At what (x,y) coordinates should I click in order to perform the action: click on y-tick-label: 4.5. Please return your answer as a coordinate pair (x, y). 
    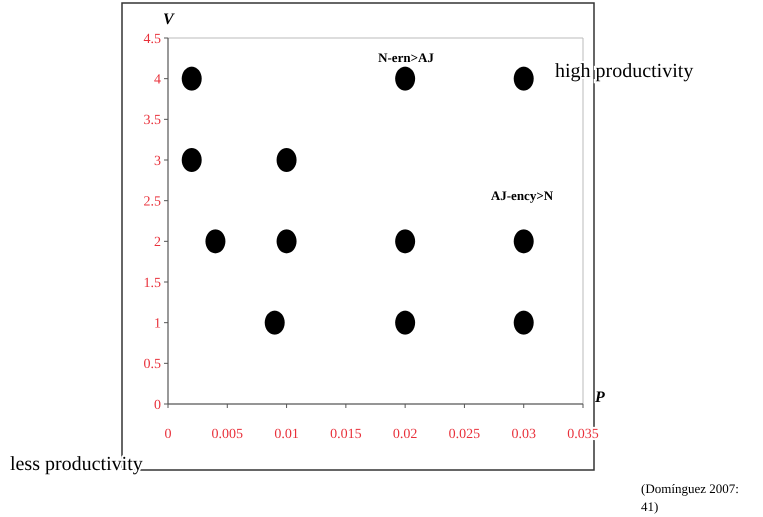
    Looking at the image, I should click on (152, 39).